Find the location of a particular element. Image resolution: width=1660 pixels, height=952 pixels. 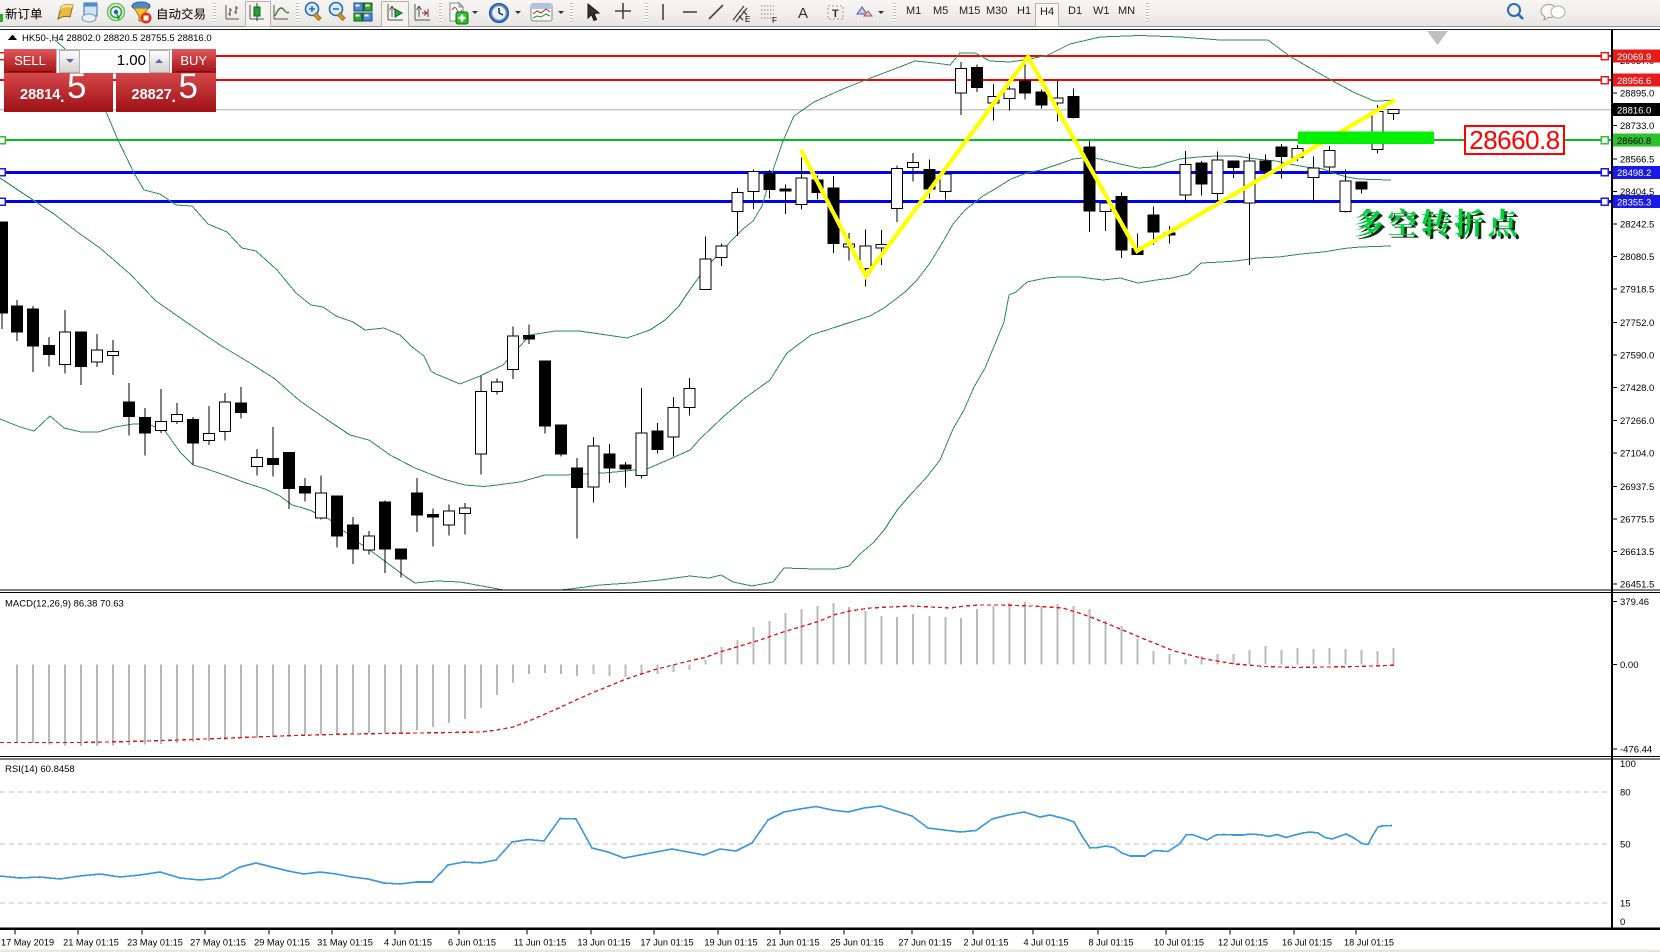

svg-text: F is located at coordinates (774, 20).